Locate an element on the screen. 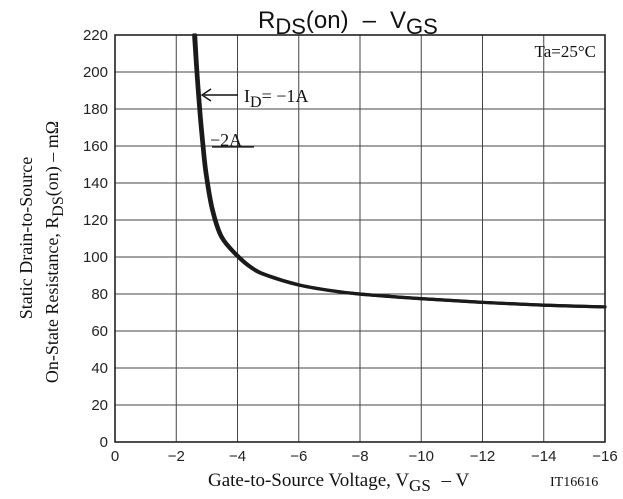 The width and height of the screenshot is (623, 499). y-tick-label: 40 is located at coordinates (99, 368).